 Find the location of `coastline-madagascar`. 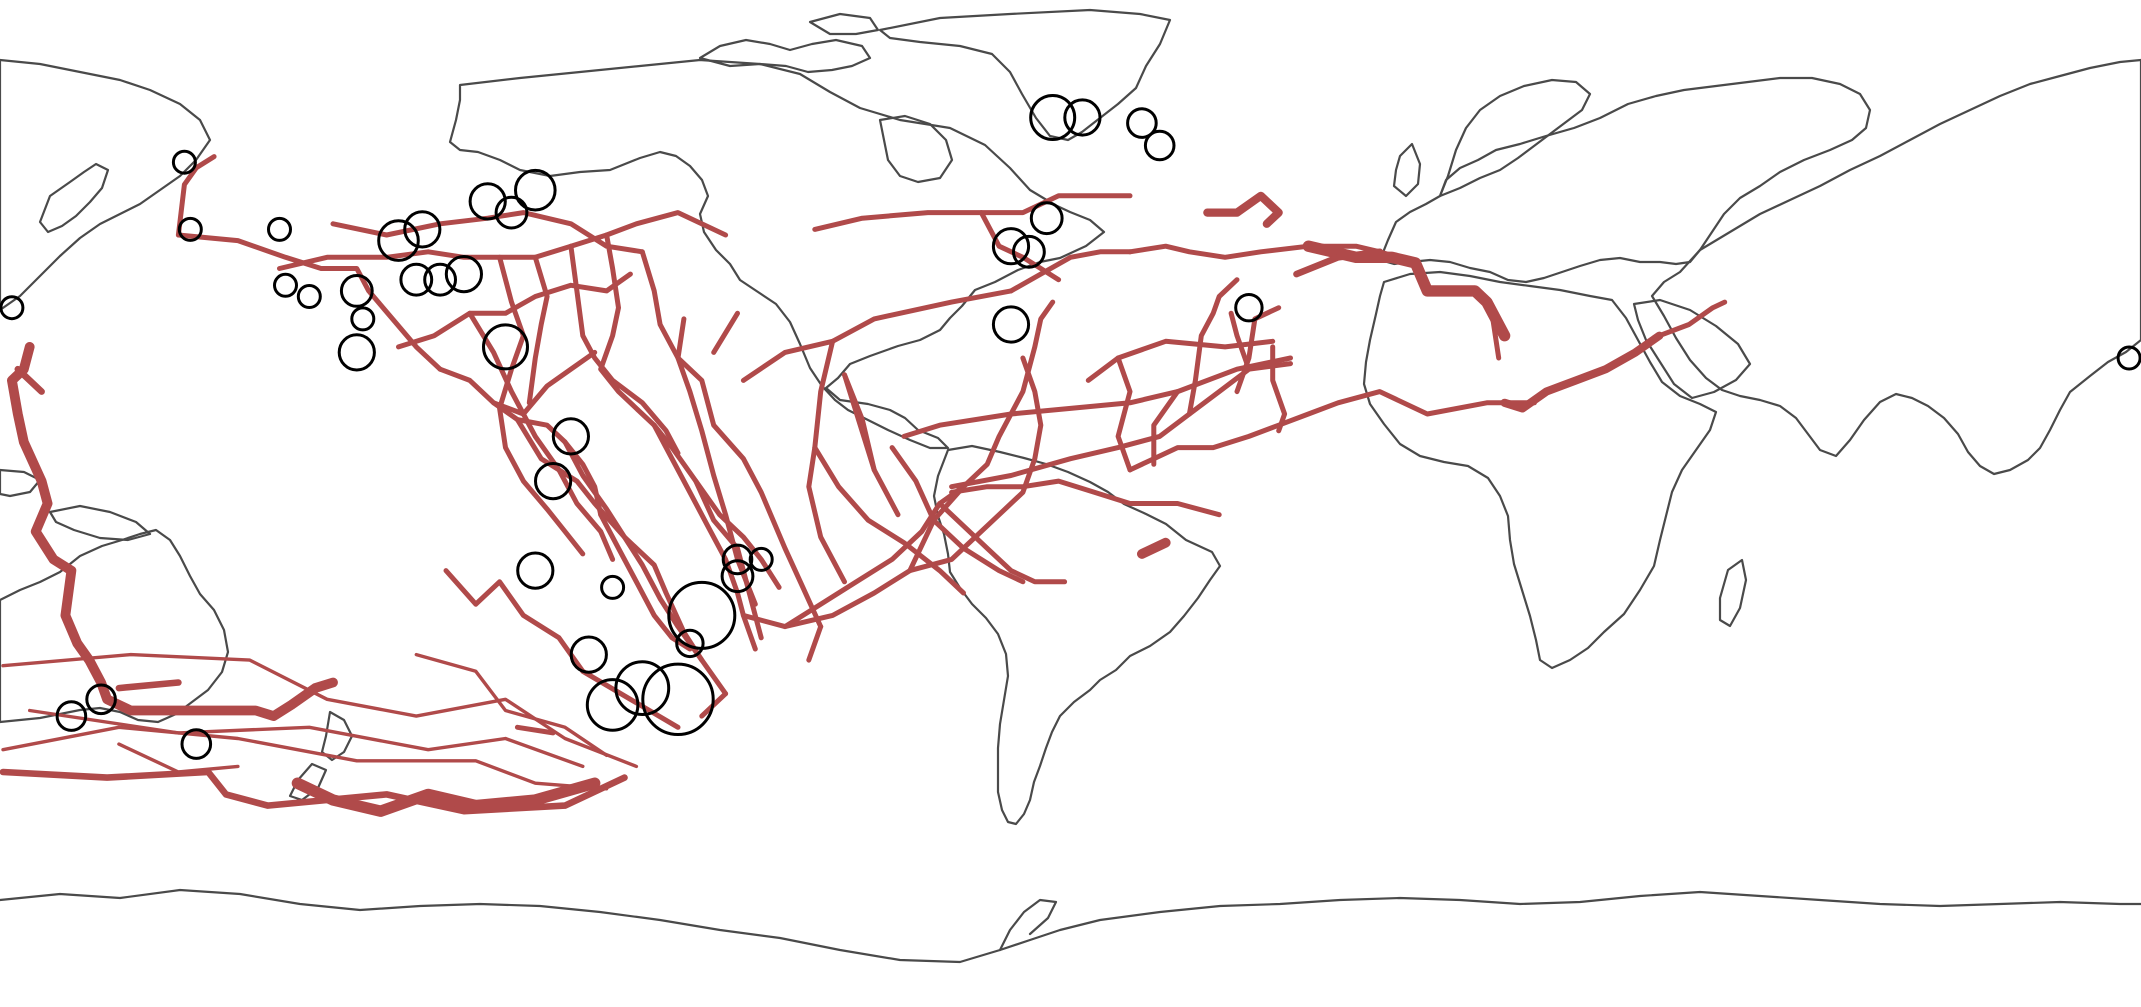

coastline-madagascar is located at coordinates (1733, 593).